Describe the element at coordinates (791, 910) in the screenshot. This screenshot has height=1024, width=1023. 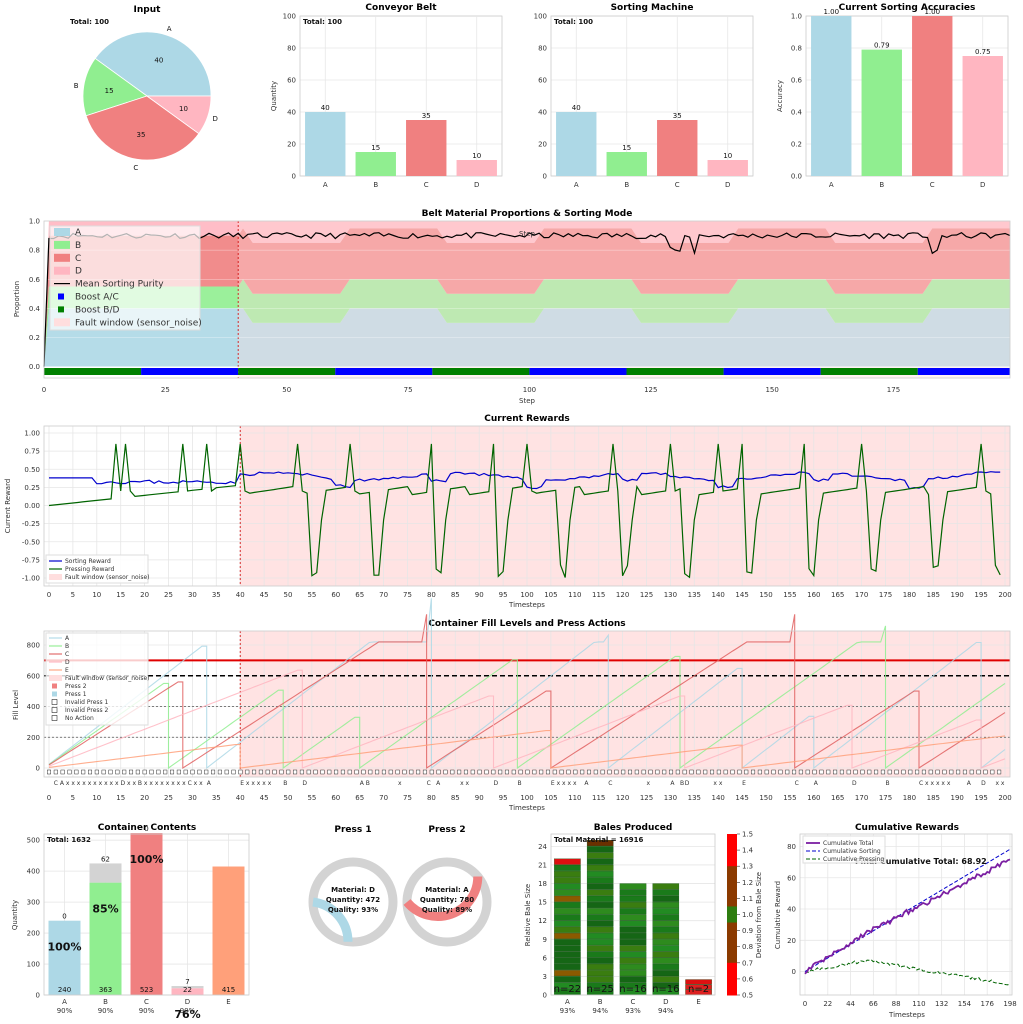
I see `y-tick-label: 40` at that location.